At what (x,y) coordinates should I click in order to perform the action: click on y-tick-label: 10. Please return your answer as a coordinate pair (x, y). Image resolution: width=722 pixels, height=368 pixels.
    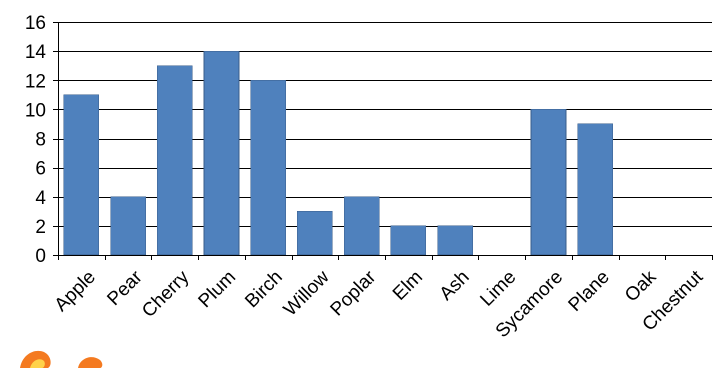
    Looking at the image, I should click on (35, 110).